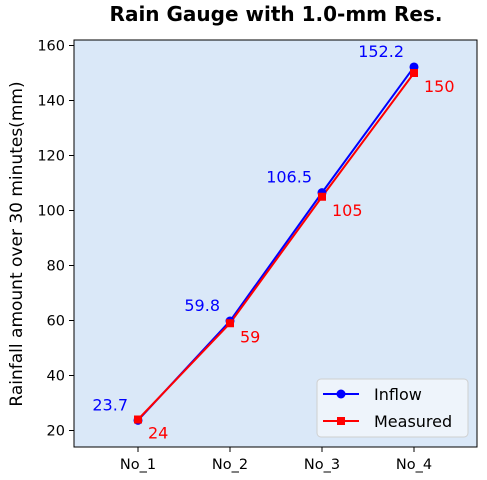 The image size is (487, 480). Describe the element at coordinates (56, 432) in the screenshot. I see `y-tick-label: 20` at that location.